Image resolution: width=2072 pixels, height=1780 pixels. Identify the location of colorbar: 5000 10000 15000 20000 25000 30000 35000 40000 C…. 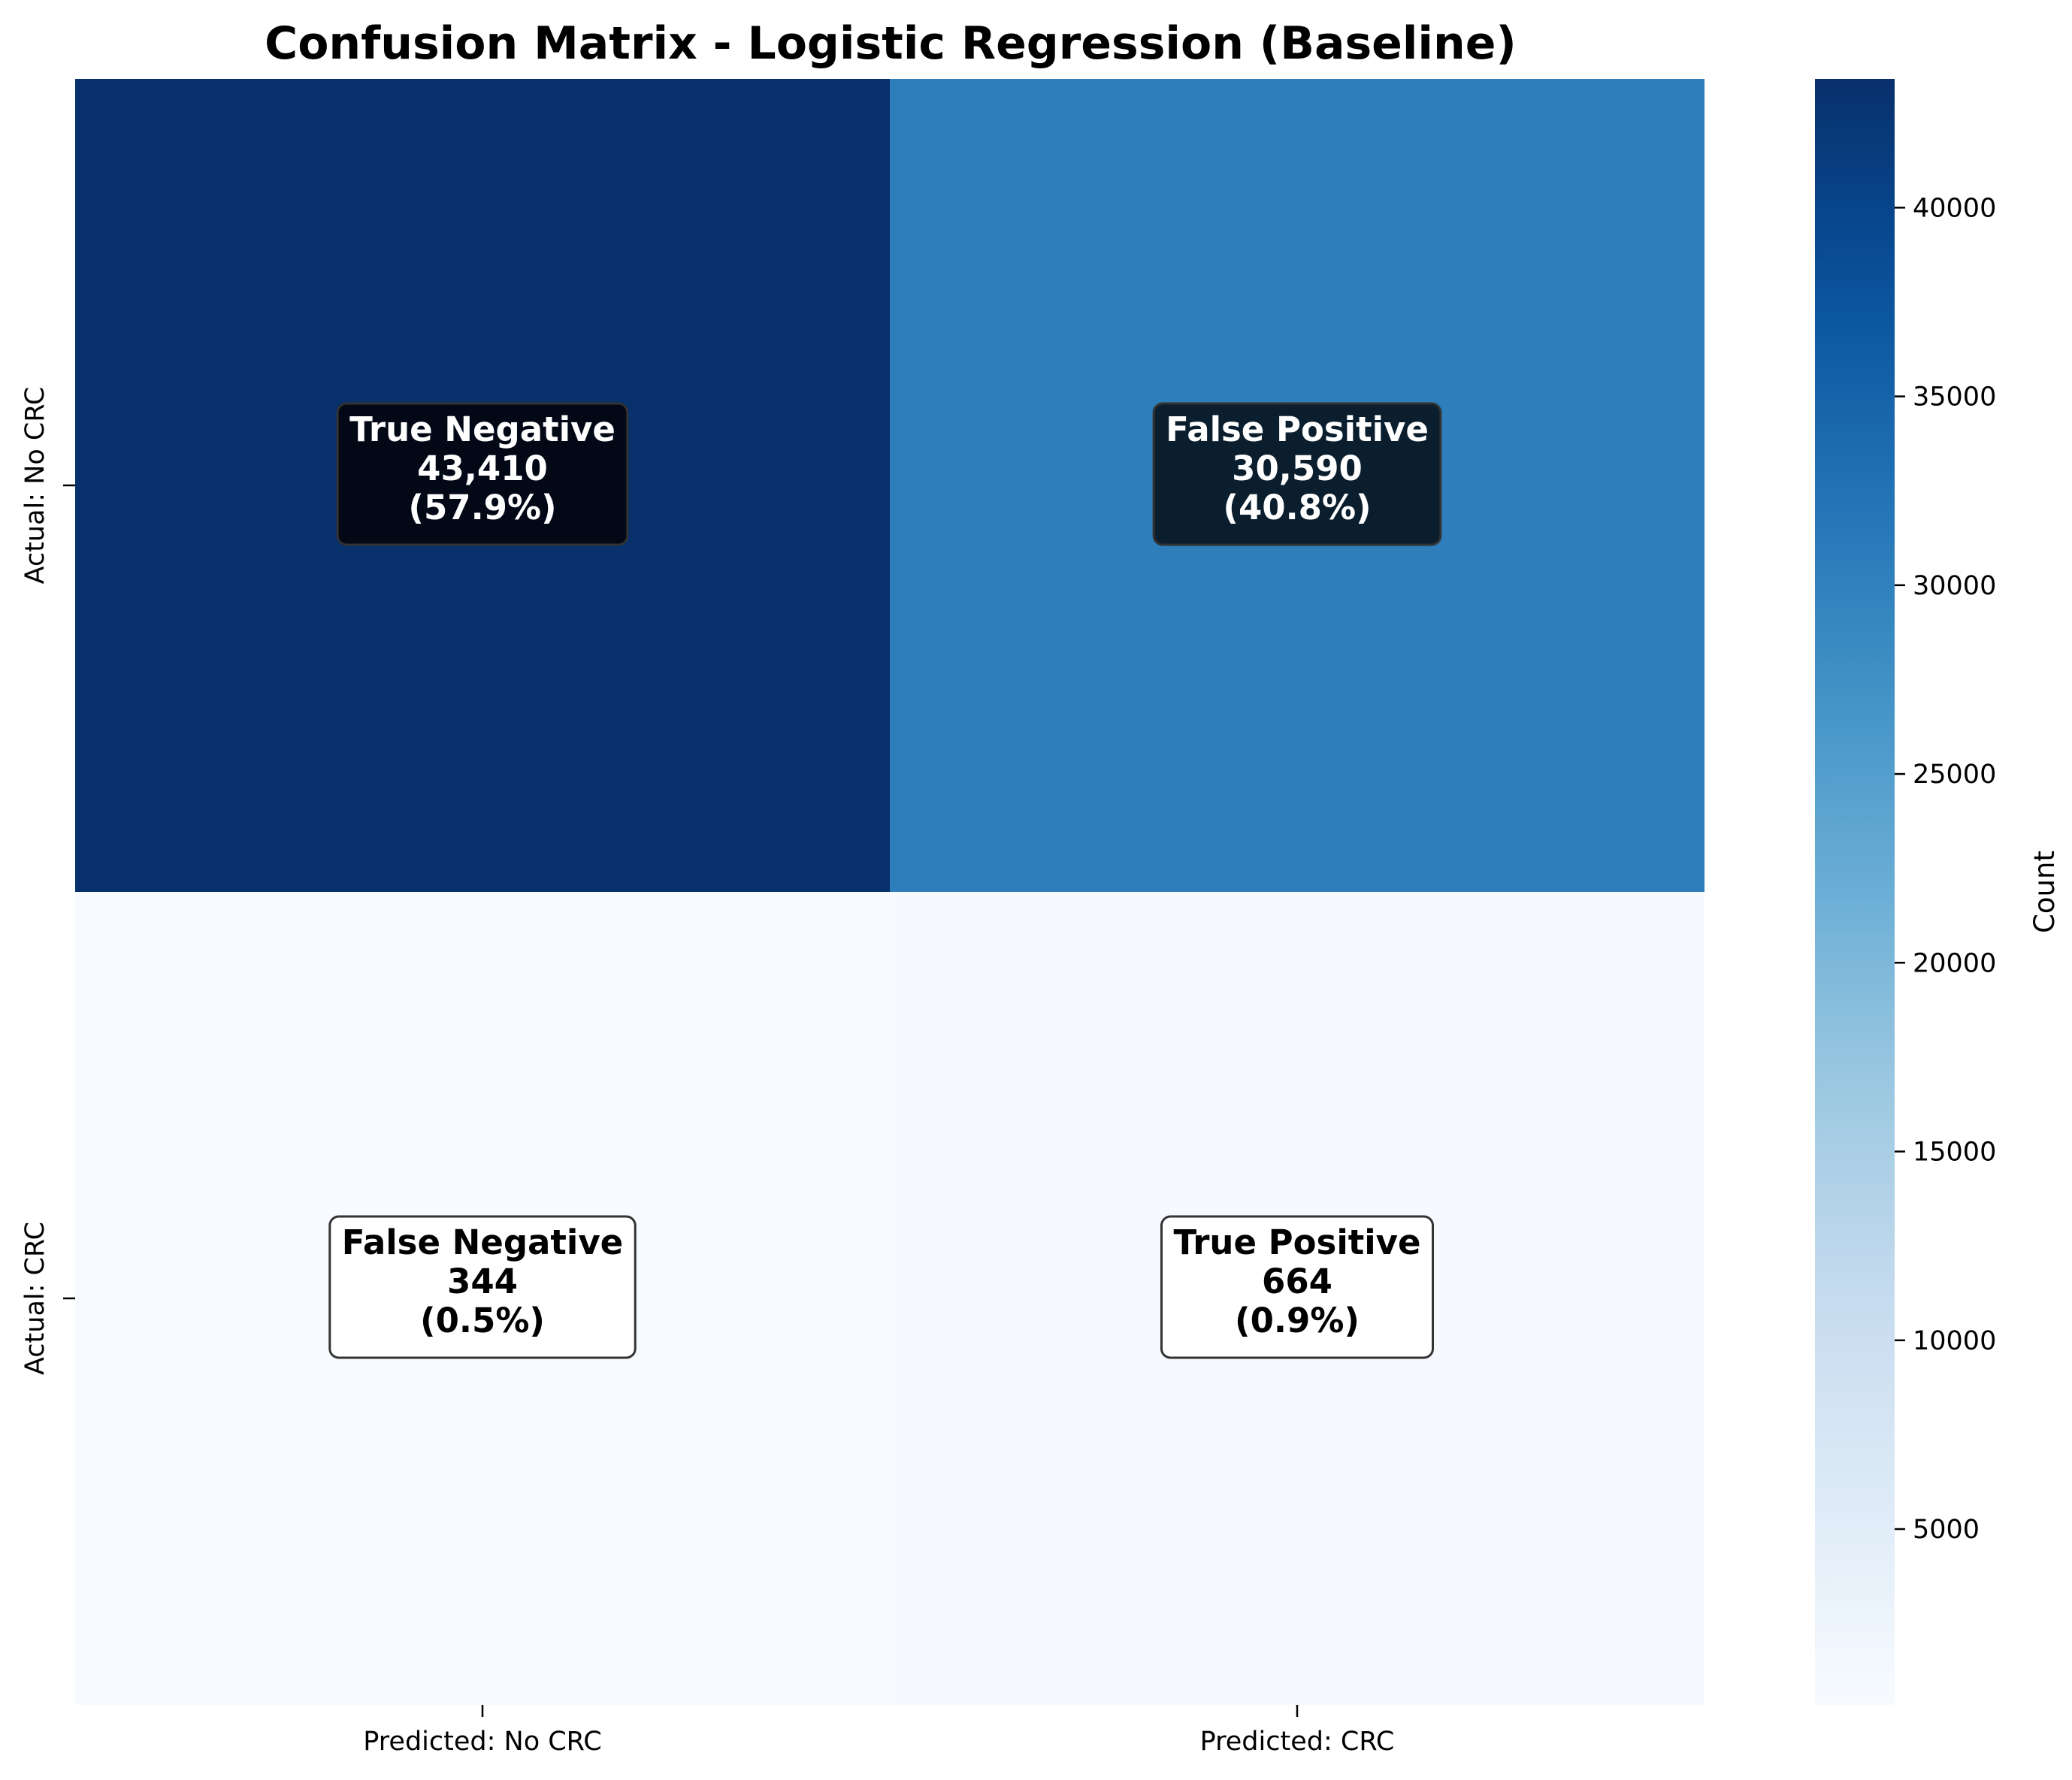
(1938, 892).